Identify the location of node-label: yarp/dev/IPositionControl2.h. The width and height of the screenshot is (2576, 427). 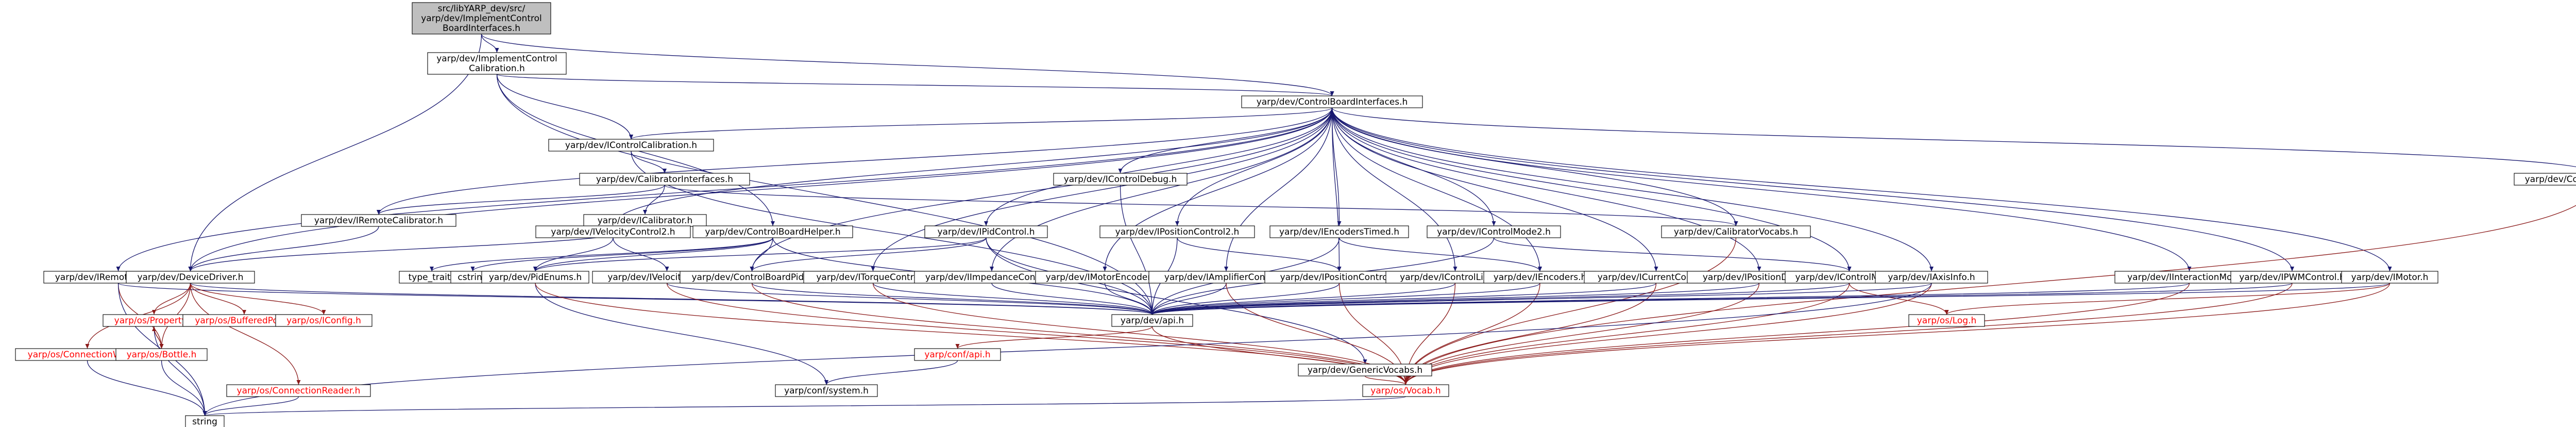
(1177, 232).